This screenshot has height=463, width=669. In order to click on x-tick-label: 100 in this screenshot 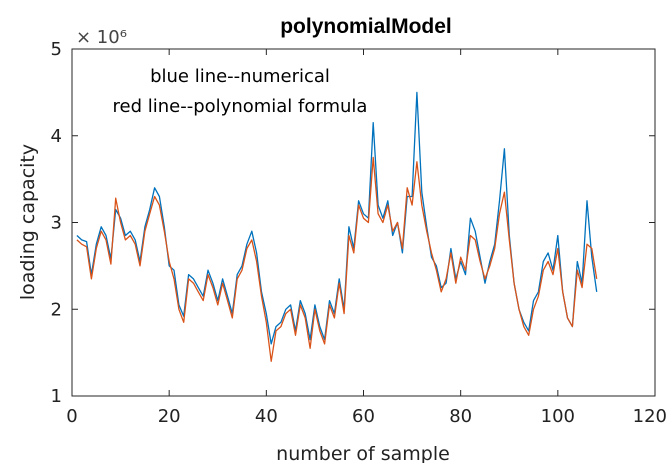, I will do `click(558, 416)`.